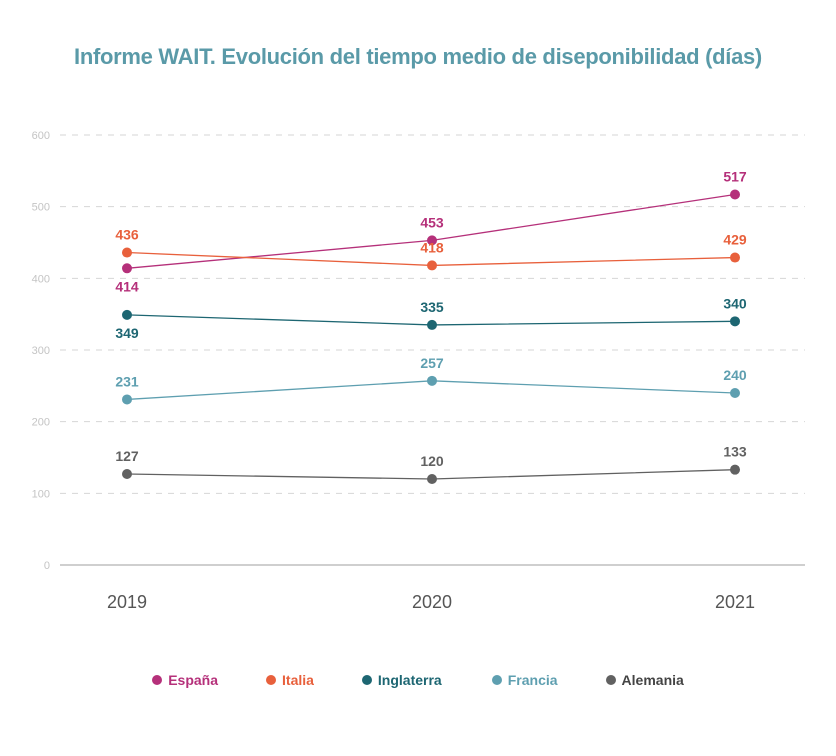 This screenshot has height=756, width=836. Describe the element at coordinates (735, 375) in the screenshot. I see `data-label: 240` at that location.